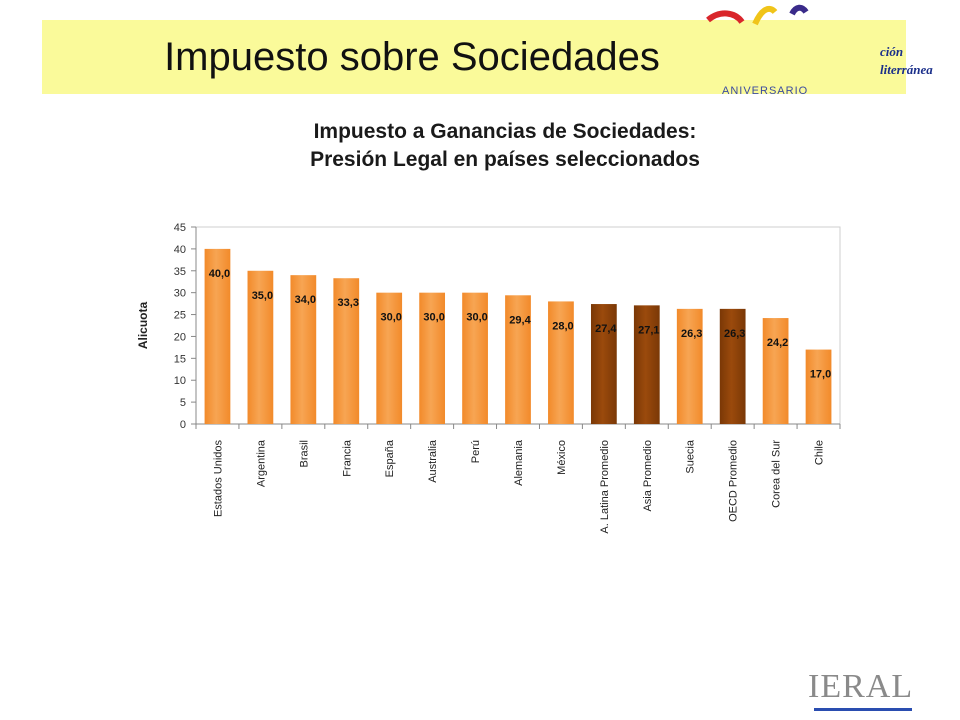  What do you see at coordinates (183, 425) in the screenshot?
I see `y-tick-label: 0` at bounding box center [183, 425].